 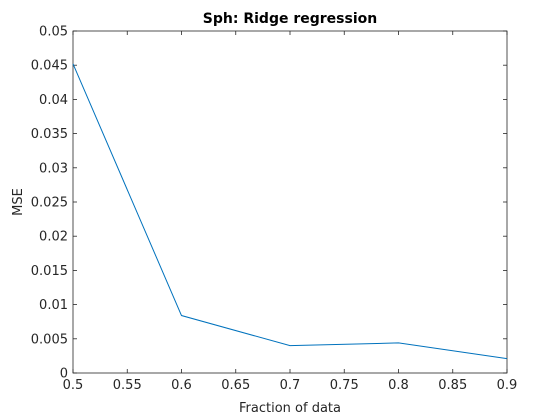 I want to click on x-axis-label: Fraction of data, so click(x=290, y=408).